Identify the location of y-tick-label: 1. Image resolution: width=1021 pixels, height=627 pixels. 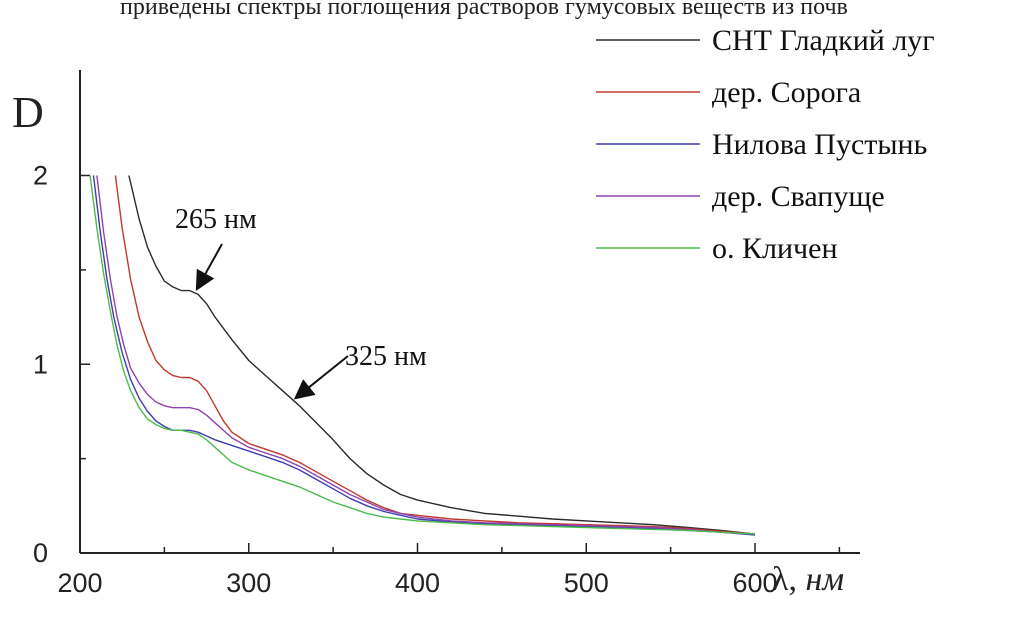
(40, 364).